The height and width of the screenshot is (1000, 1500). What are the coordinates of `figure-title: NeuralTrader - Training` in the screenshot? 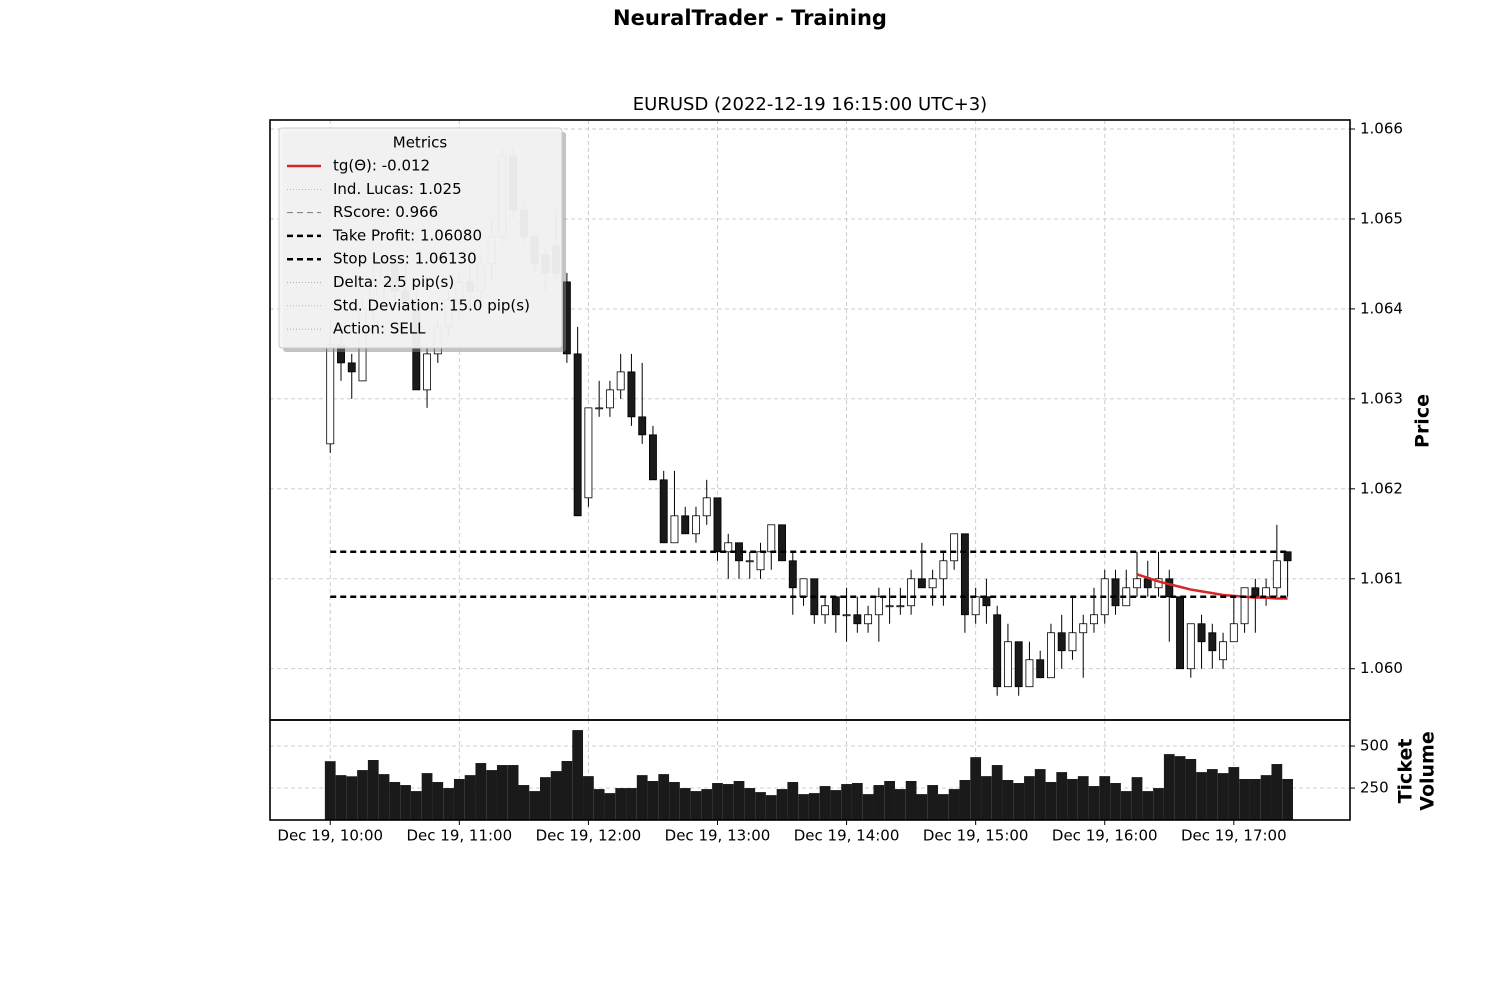 It's located at (750, 18).